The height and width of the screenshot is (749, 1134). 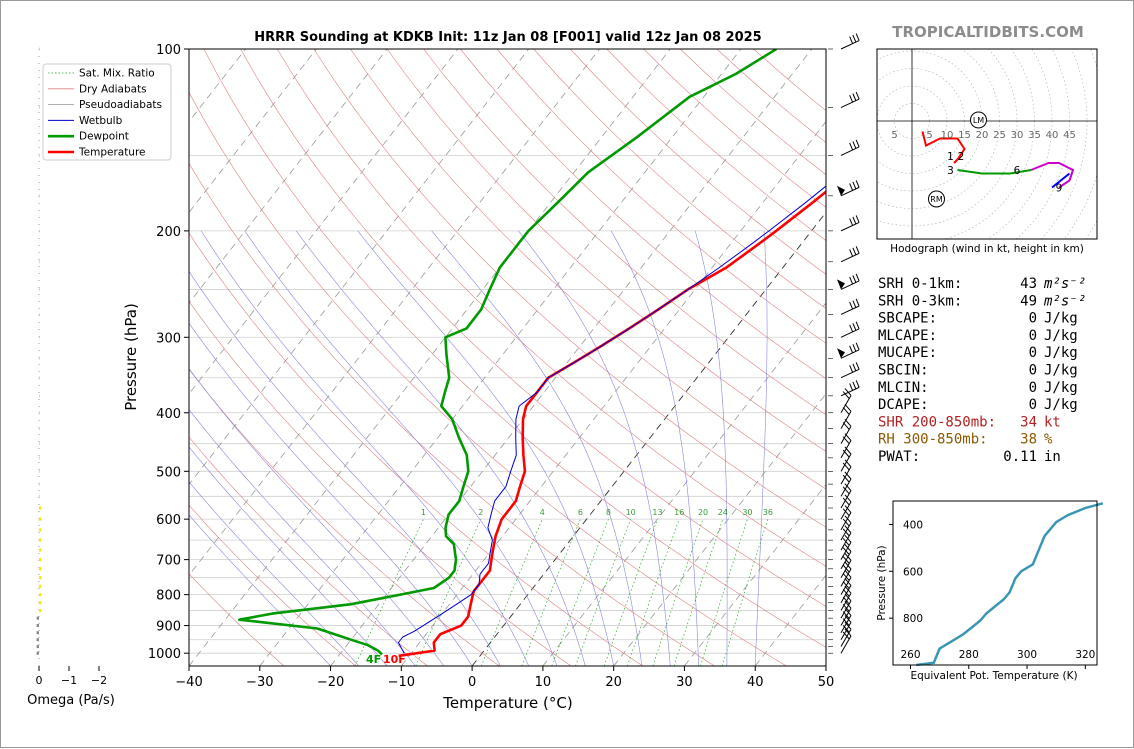 I want to click on surface-dewpoint-label: 4F, so click(x=373, y=659).